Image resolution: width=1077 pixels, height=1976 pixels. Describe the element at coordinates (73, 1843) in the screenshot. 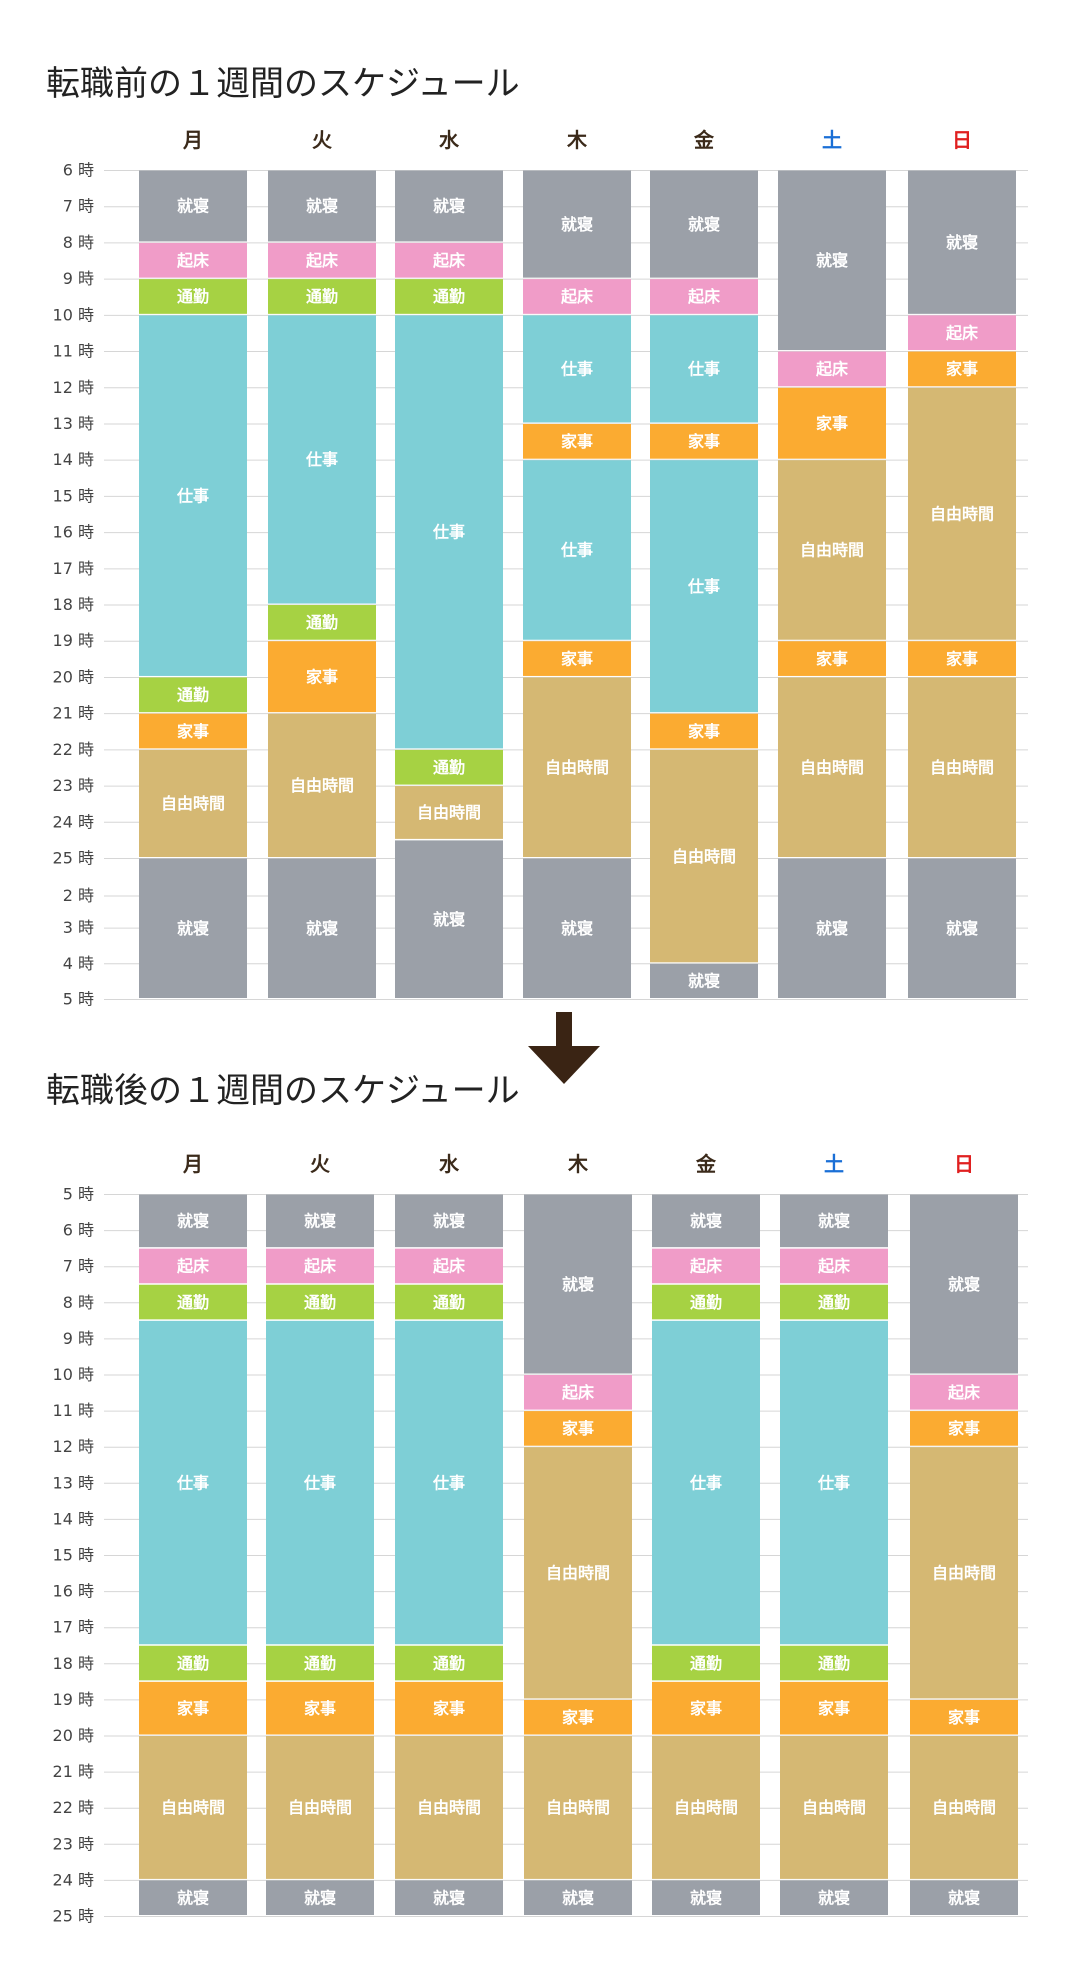

I see `y-tick-label: 23 時` at that location.